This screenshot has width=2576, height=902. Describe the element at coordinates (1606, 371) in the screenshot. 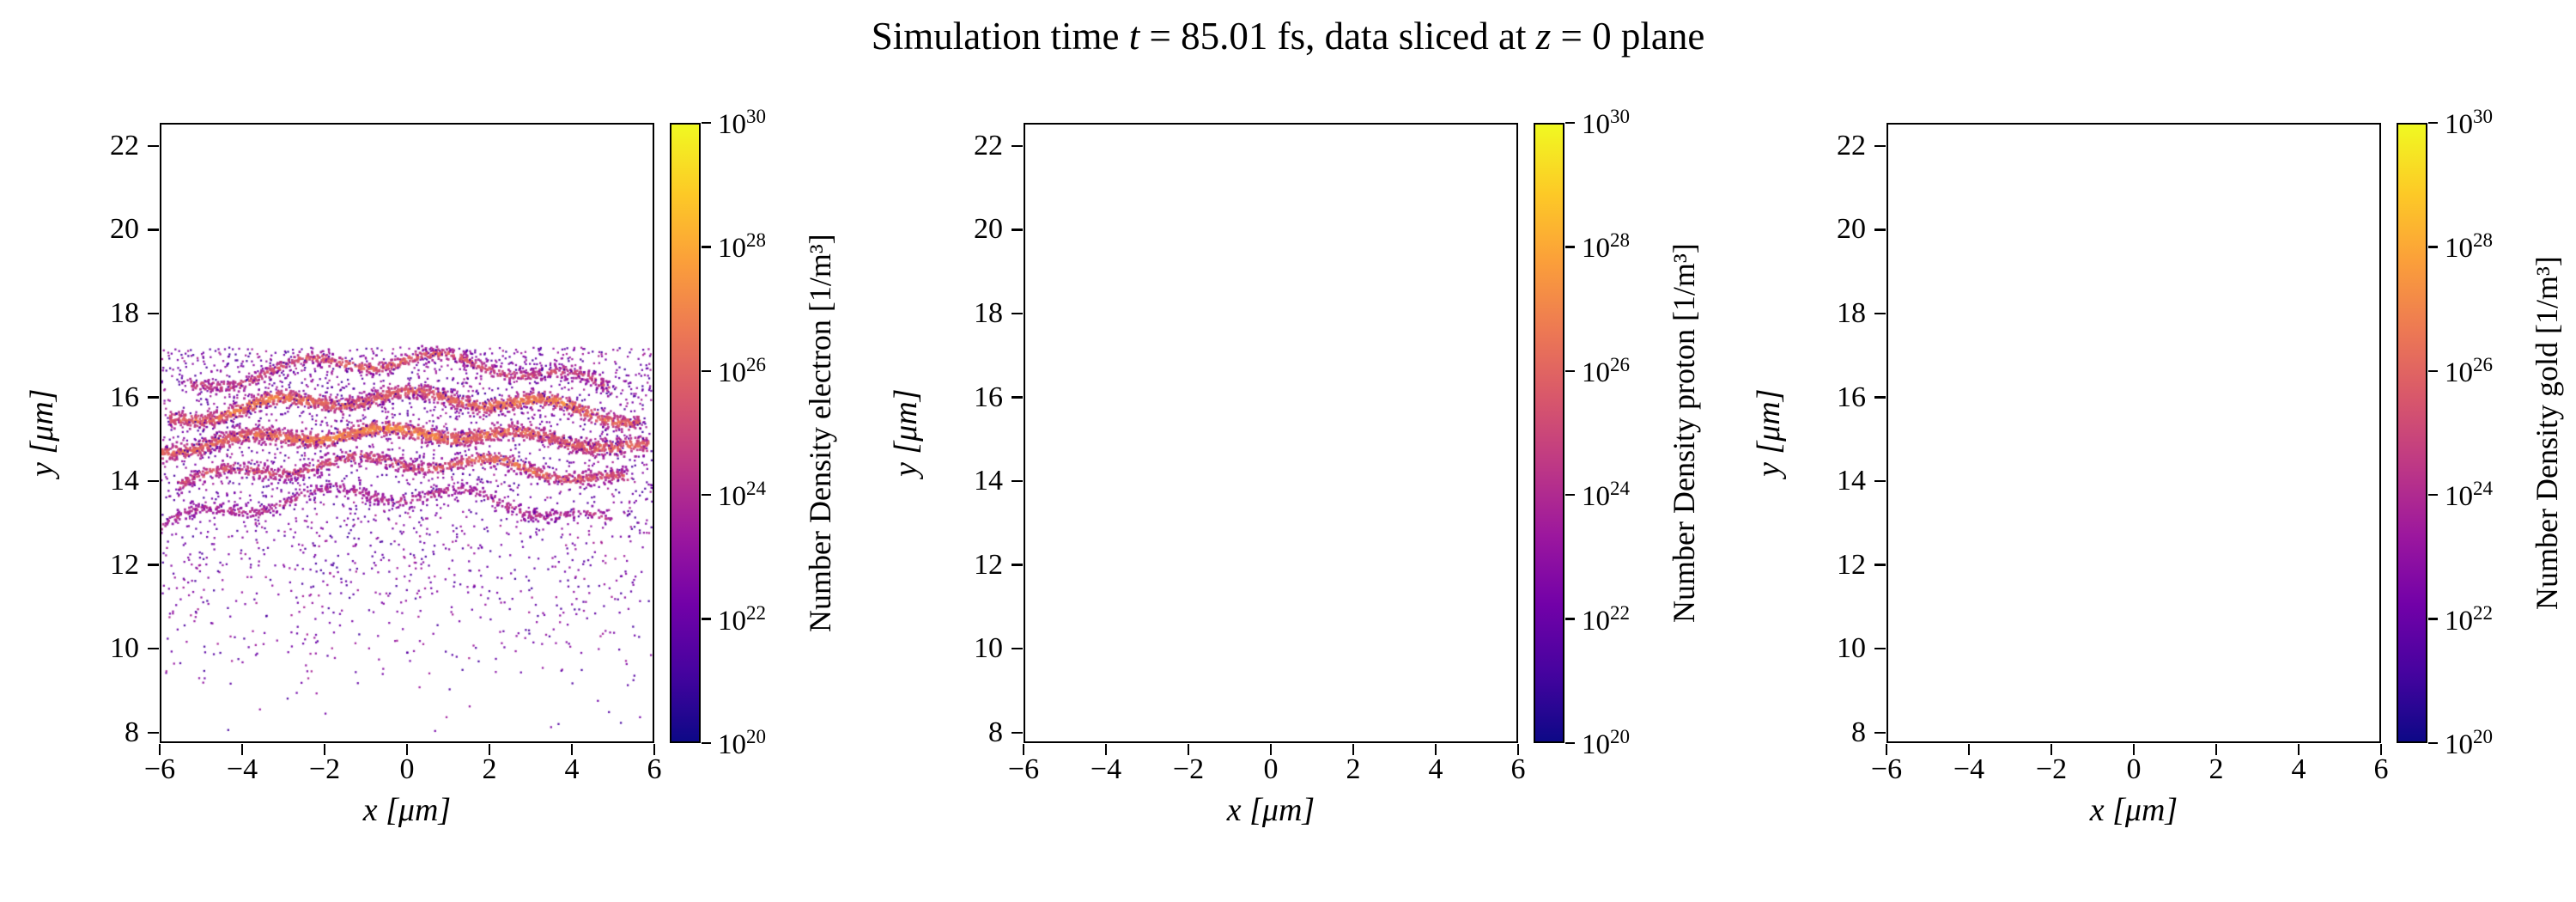

I see `colorbar-tick-label: 1026` at that location.